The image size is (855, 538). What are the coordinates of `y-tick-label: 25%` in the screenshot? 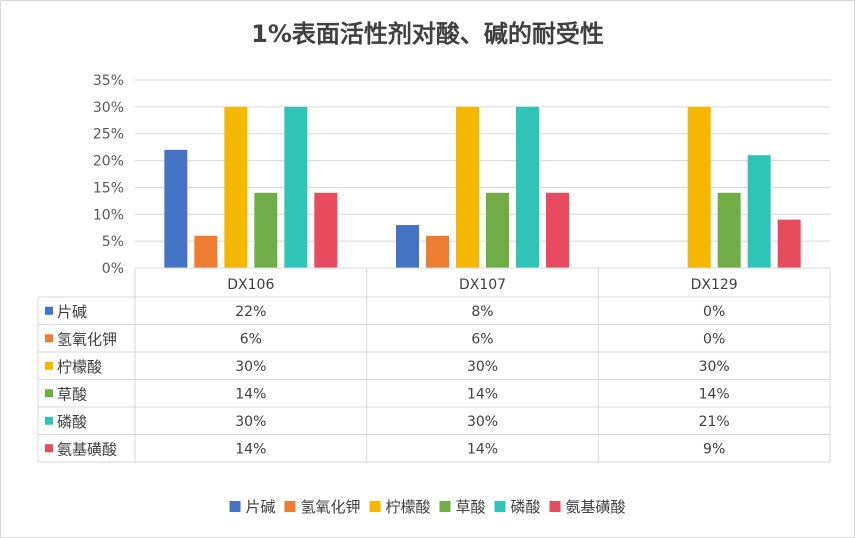 It's located at (108, 135).